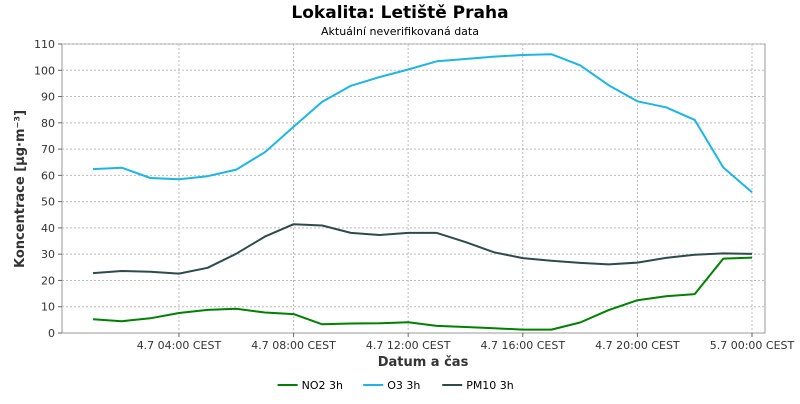 This screenshot has width=800, height=404. I want to click on x-tick-label: 4.7 04:00 CEST, so click(179, 345).